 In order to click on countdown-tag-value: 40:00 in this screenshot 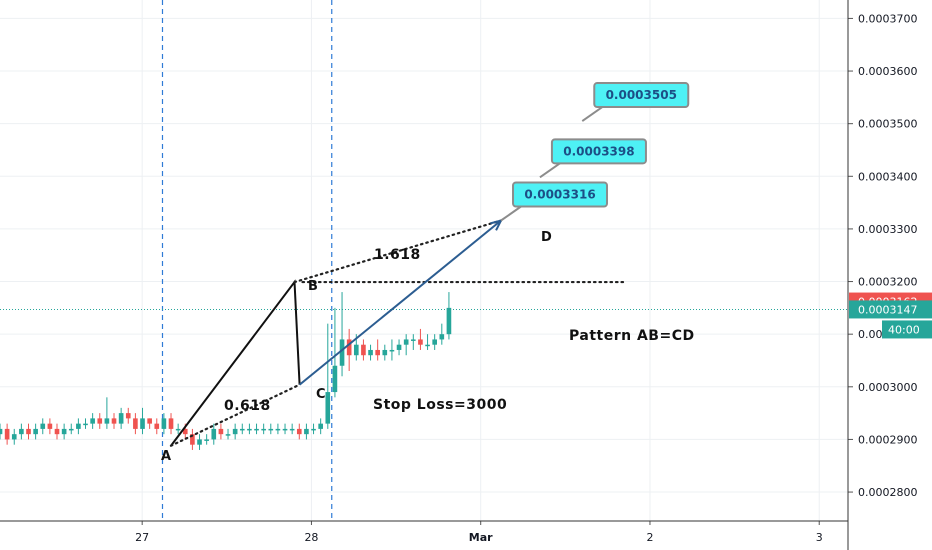, I will do `click(904, 329)`.